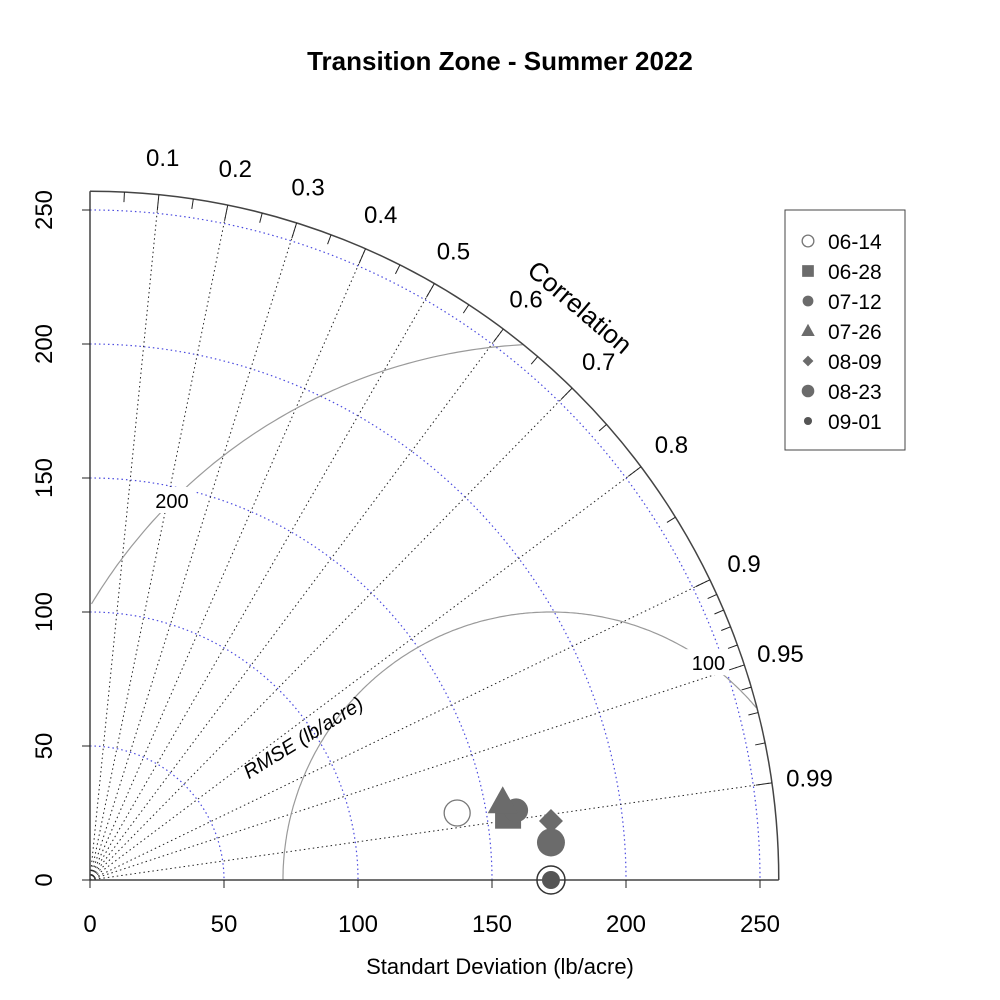 Image resolution: width=1000 pixels, height=1000 pixels. What do you see at coordinates (44, 746) in the screenshot?
I see `y-tick-label: 50` at bounding box center [44, 746].